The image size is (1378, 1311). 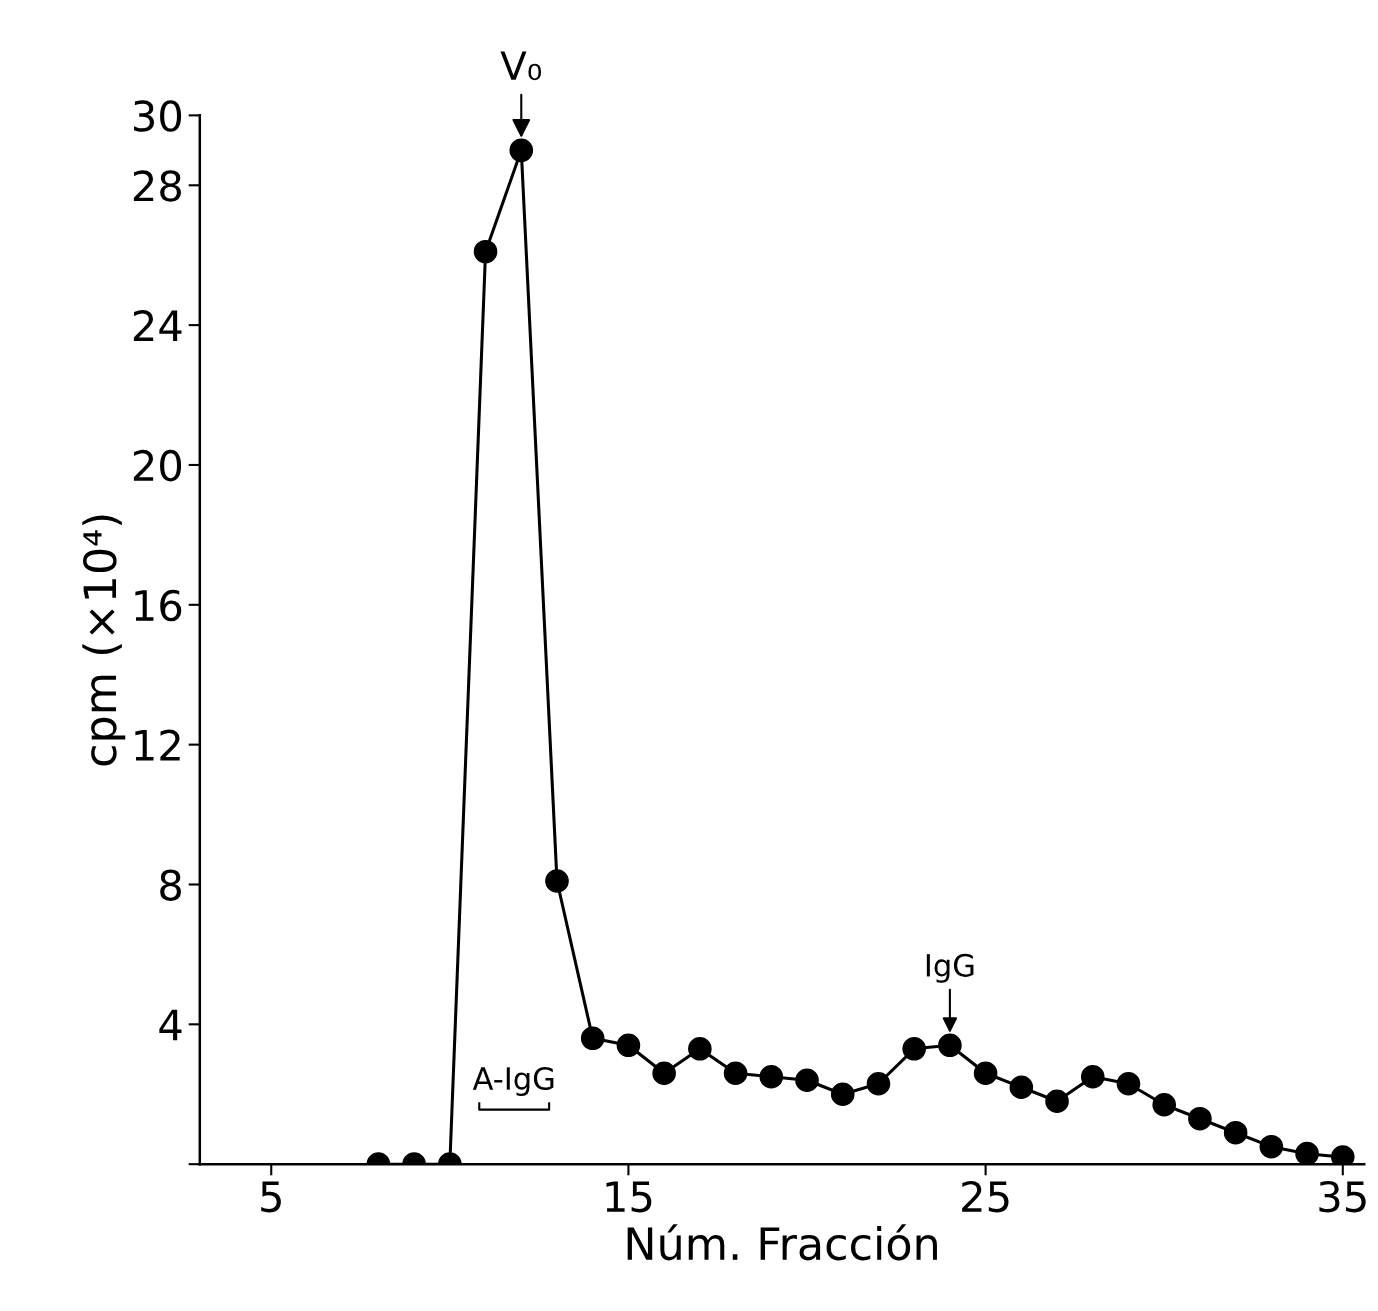 What do you see at coordinates (104, 640) in the screenshot?
I see `y-axis-title: cpm (×10⁴)` at bounding box center [104, 640].